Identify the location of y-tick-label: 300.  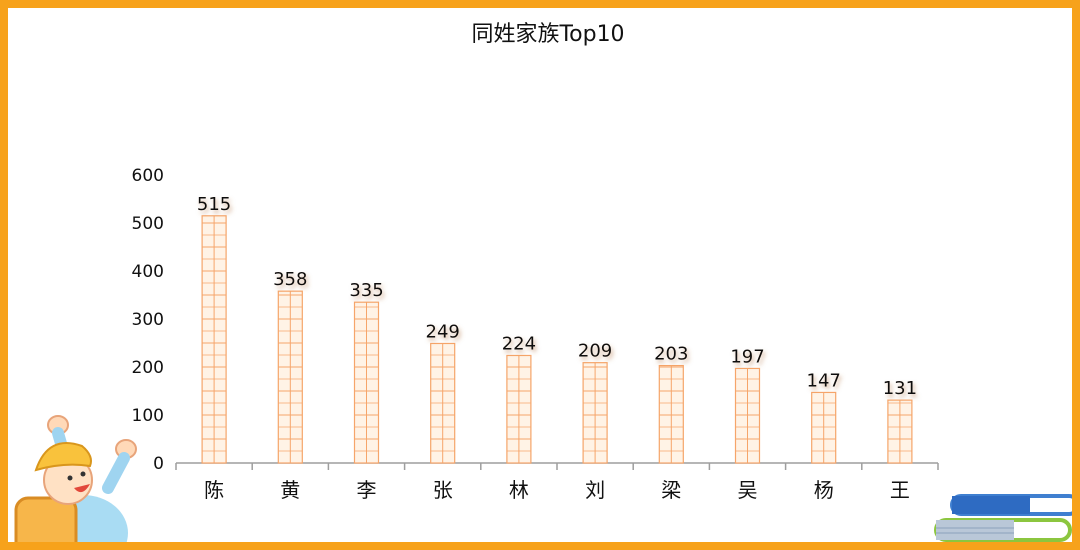
(148, 320).